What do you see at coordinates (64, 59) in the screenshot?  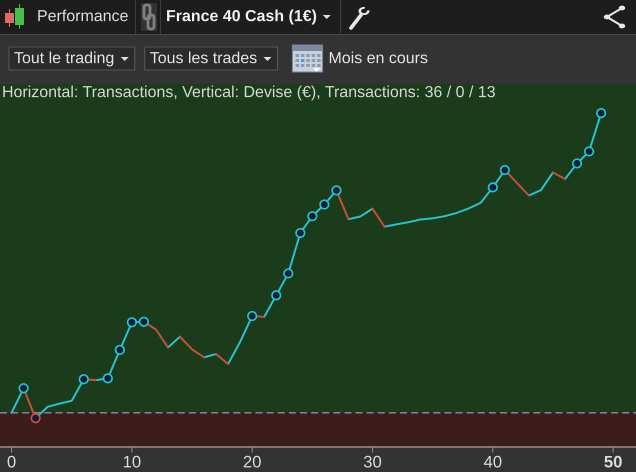 I see `text: Tout le trading` at bounding box center [64, 59].